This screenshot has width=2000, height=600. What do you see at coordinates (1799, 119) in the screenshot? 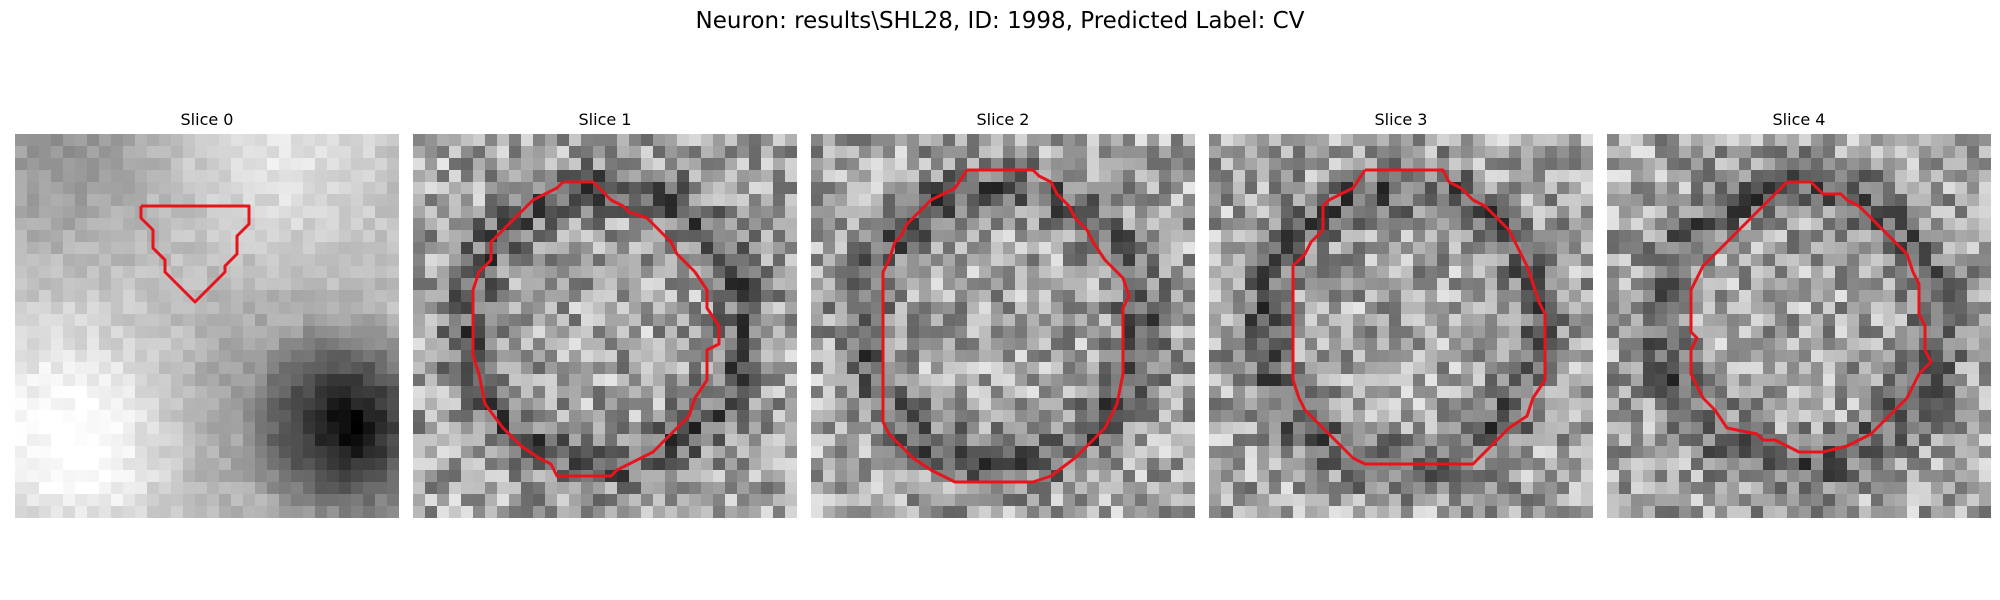
I see `slice-title: Slice 4` at bounding box center [1799, 119].